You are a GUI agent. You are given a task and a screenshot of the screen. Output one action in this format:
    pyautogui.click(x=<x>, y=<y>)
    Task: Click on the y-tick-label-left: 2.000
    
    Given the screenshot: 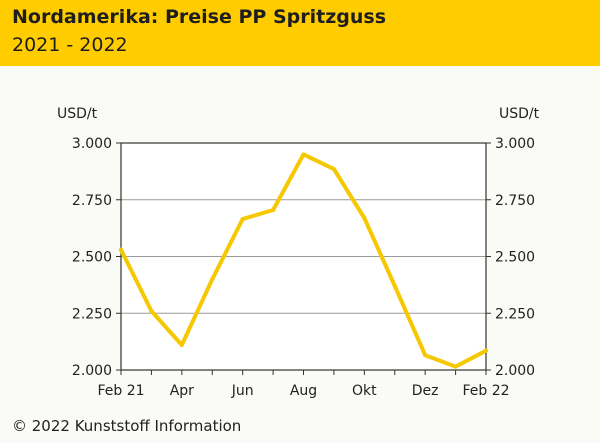 What is the action you would take?
    pyautogui.click(x=92, y=371)
    